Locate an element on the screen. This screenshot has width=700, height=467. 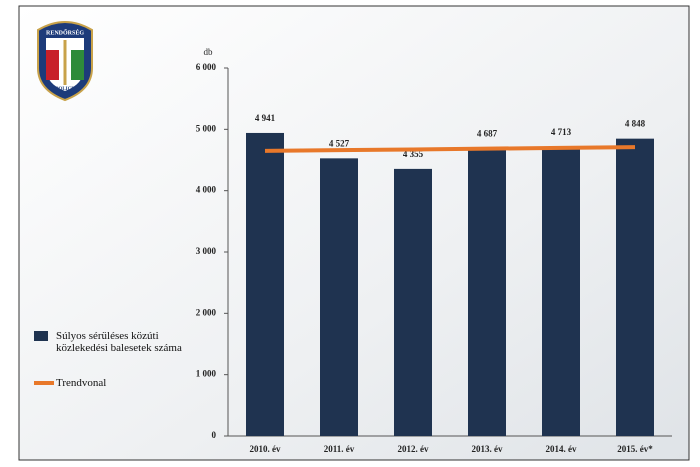
trend-line is located at coordinates (450, 149).